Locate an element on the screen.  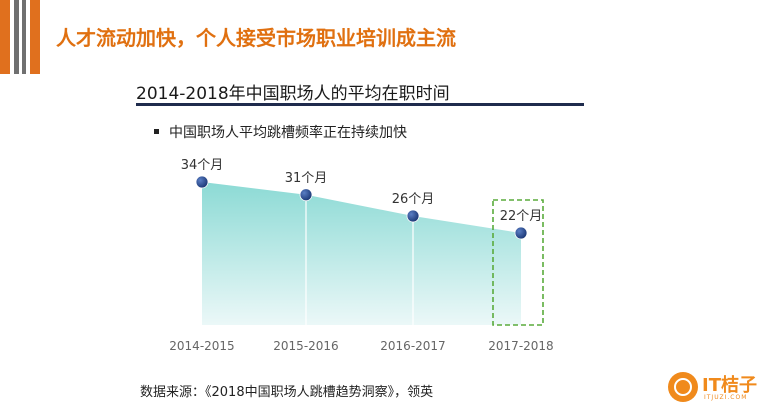
bullet-text: 中国职场人平均跳槽频率正在持续加快 is located at coordinates (288, 133).